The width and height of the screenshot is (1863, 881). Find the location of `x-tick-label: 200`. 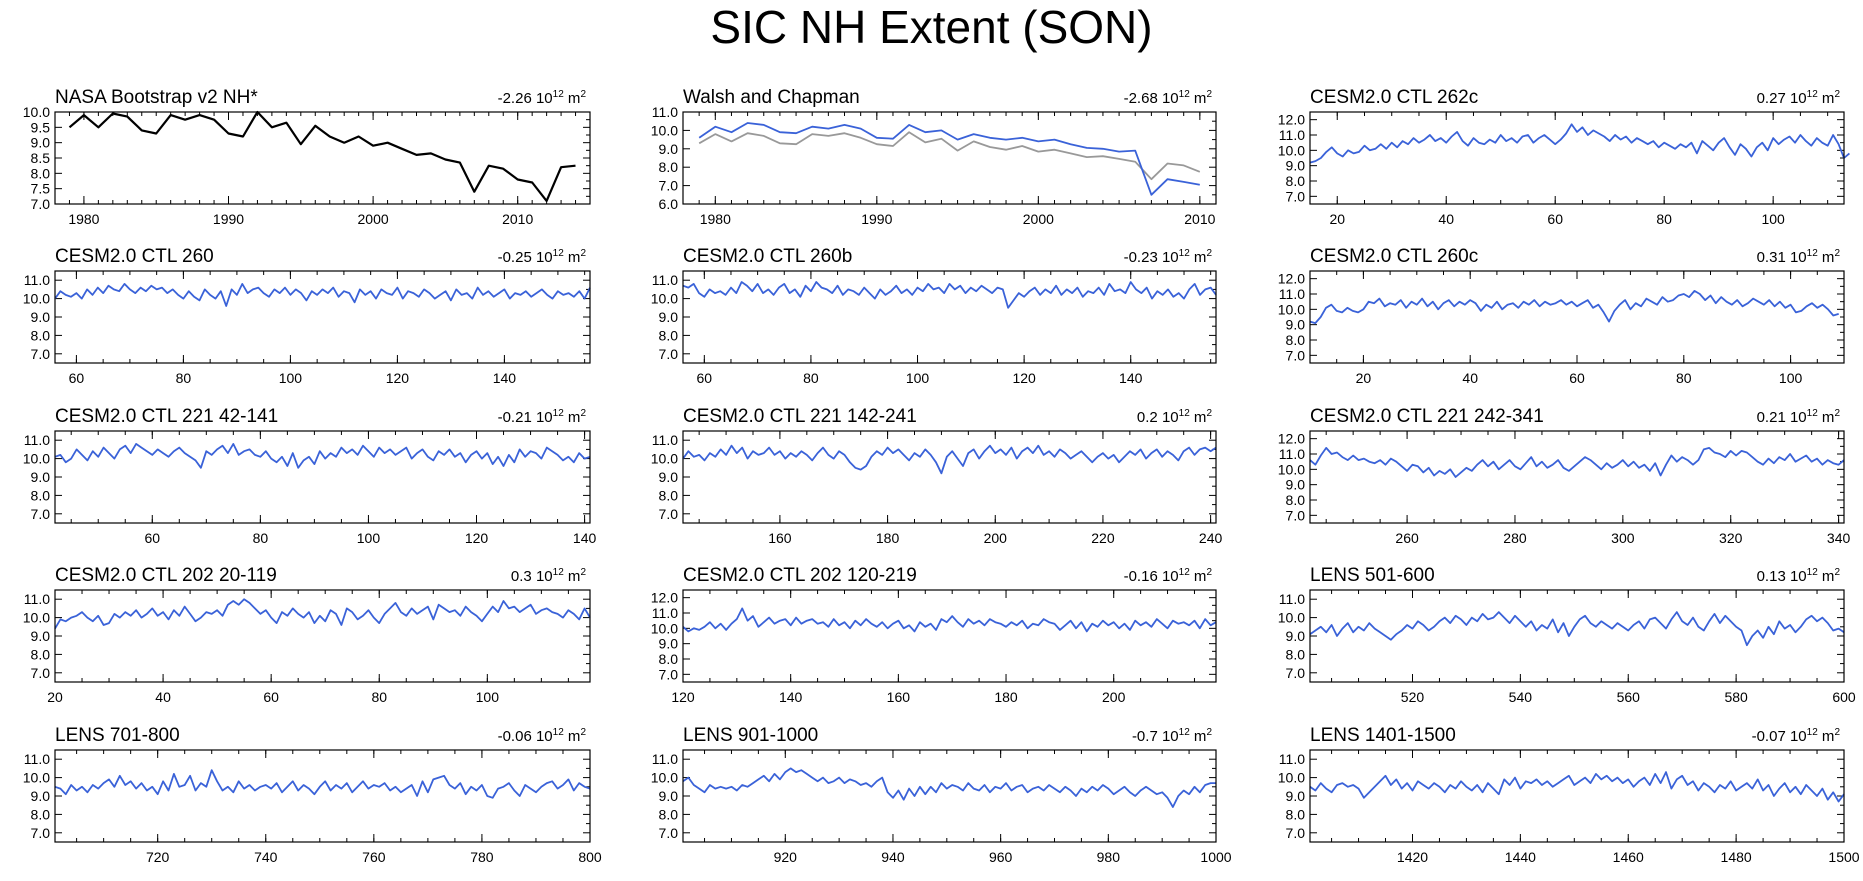

x-tick-label: 200 is located at coordinates (1114, 697).